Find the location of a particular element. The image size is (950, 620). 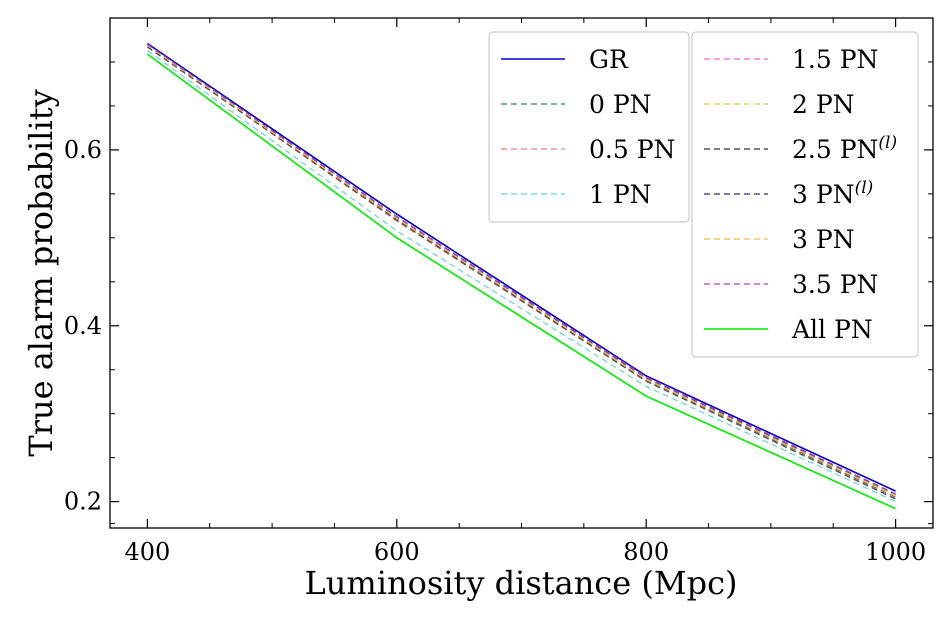

y-tick-label: 0.6 is located at coordinates (83, 150).